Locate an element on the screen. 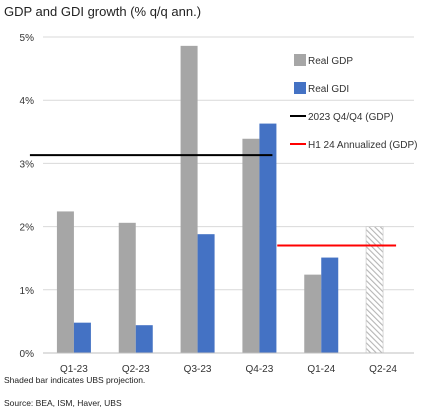  chart-title: GDP and GDI growth (% q/q ann.) is located at coordinates (103, 11).